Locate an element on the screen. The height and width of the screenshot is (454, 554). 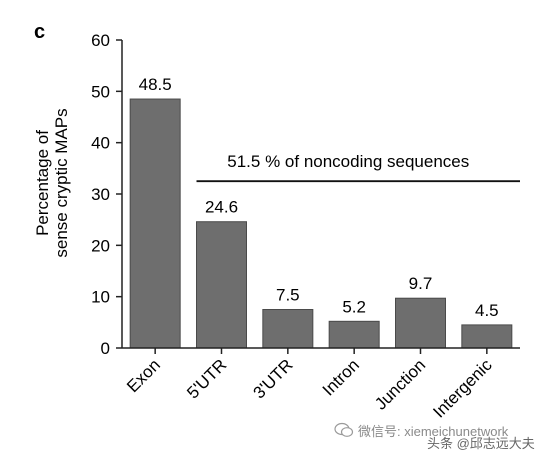
bar-value-label: 48.5 is located at coordinates (155, 84).